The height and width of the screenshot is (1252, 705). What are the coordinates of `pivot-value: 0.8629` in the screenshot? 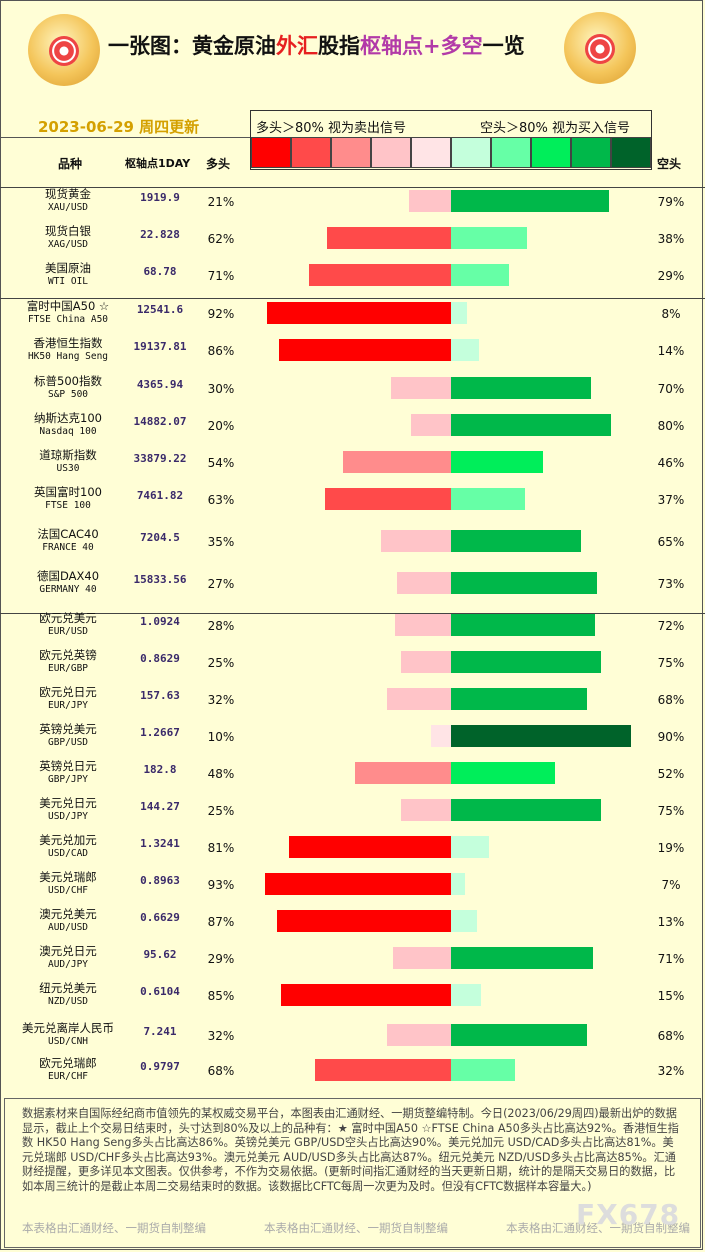 It's located at (160, 658).